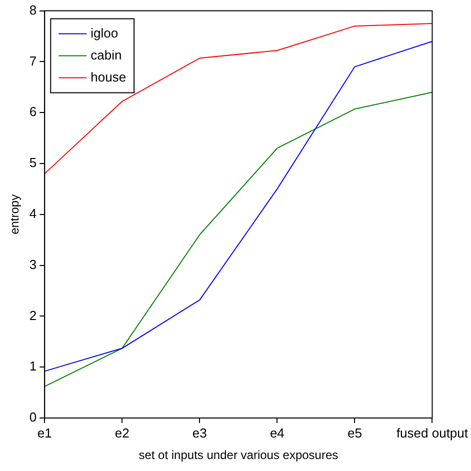 The image size is (471, 471). Describe the element at coordinates (15, 214) in the screenshot. I see `y-axis-title: entropy` at that location.